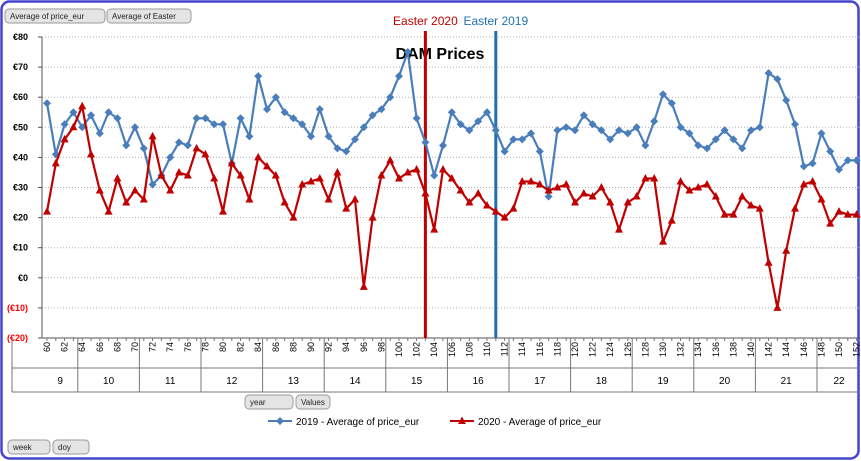 This screenshot has width=861, height=461. What do you see at coordinates (29, 447) in the screenshot?
I see `row-button: week` at bounding box center [29, 447].